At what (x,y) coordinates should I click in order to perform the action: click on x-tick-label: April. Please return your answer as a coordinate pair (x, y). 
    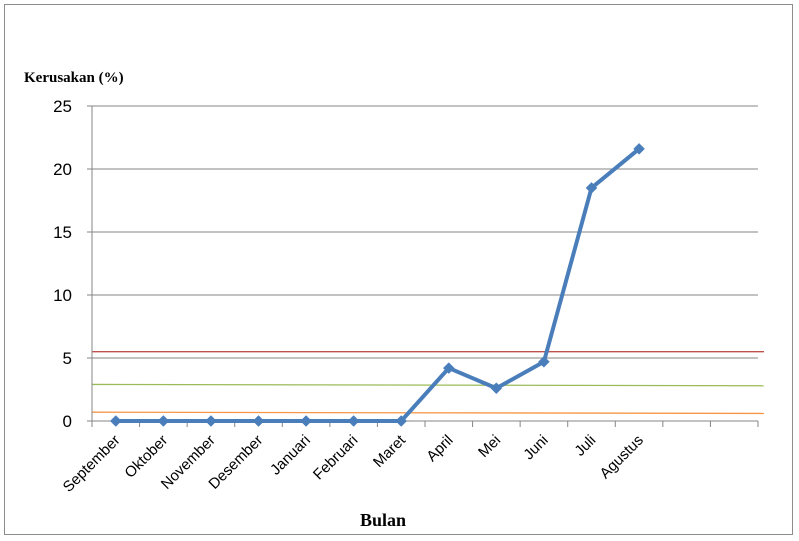
    Looking at the image, I should click on (439, 448).